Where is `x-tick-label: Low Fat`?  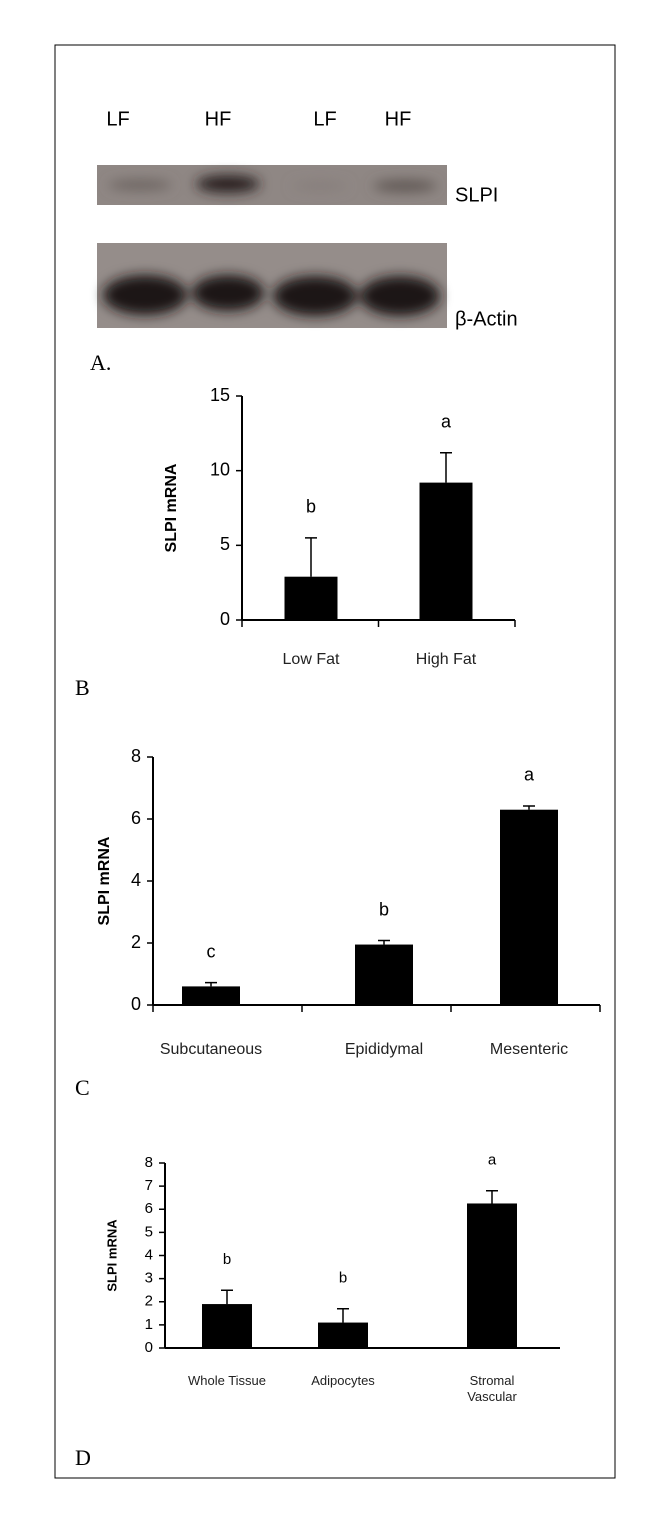
x-tick-label: Low Fat is located at coordinates (311, 659).